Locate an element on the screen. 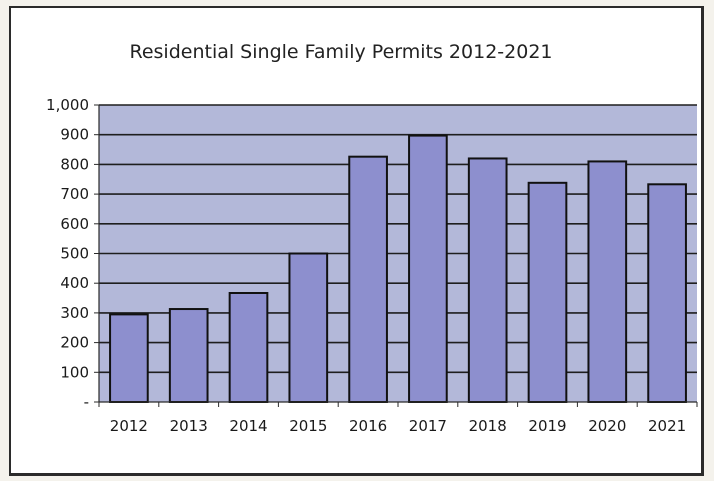 This screenshot has width=714, height=481. bar-2014 is located at coordinates (248, 348).